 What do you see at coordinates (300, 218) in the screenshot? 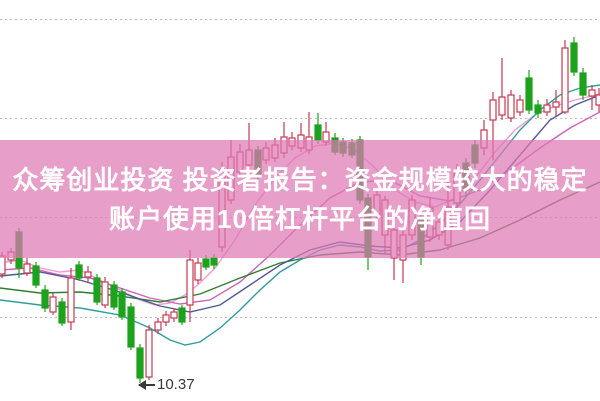
I see `headline-line-2: 账户使用10倍杠杆平台的净值回` at bounding box center [300, 218].